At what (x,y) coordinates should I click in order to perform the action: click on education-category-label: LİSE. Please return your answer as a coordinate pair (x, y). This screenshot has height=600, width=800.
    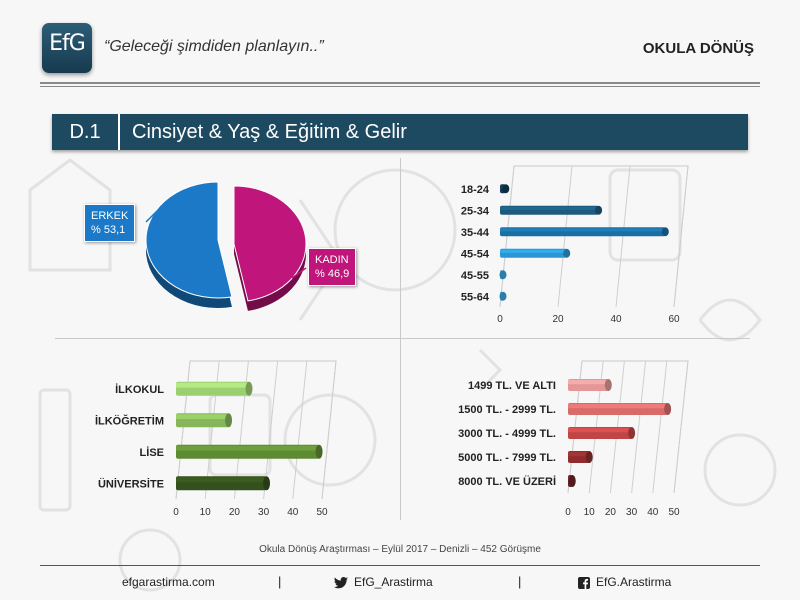
    Looking at the image, I should click on (152, 452).